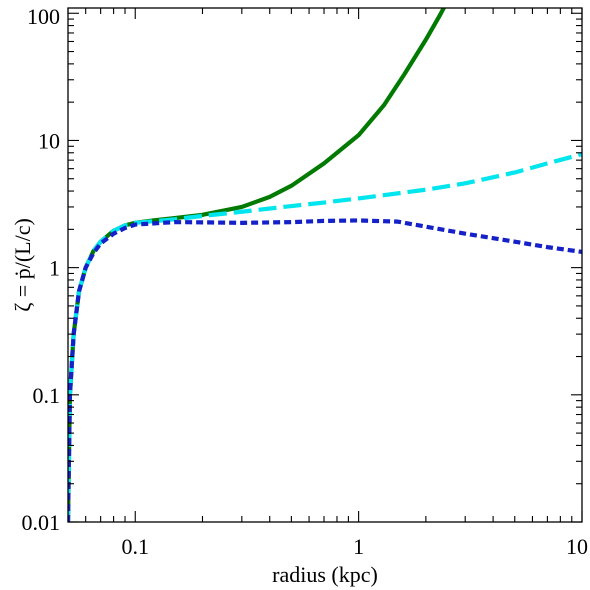 This screenshot has height=590, width=590. I want to click on y-tick-label: 1, so click(54, 268).